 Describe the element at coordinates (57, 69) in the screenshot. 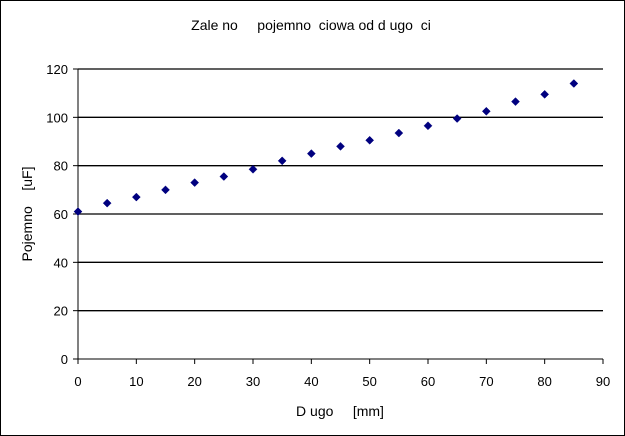

I see `y-tick-label: 120` at that location.